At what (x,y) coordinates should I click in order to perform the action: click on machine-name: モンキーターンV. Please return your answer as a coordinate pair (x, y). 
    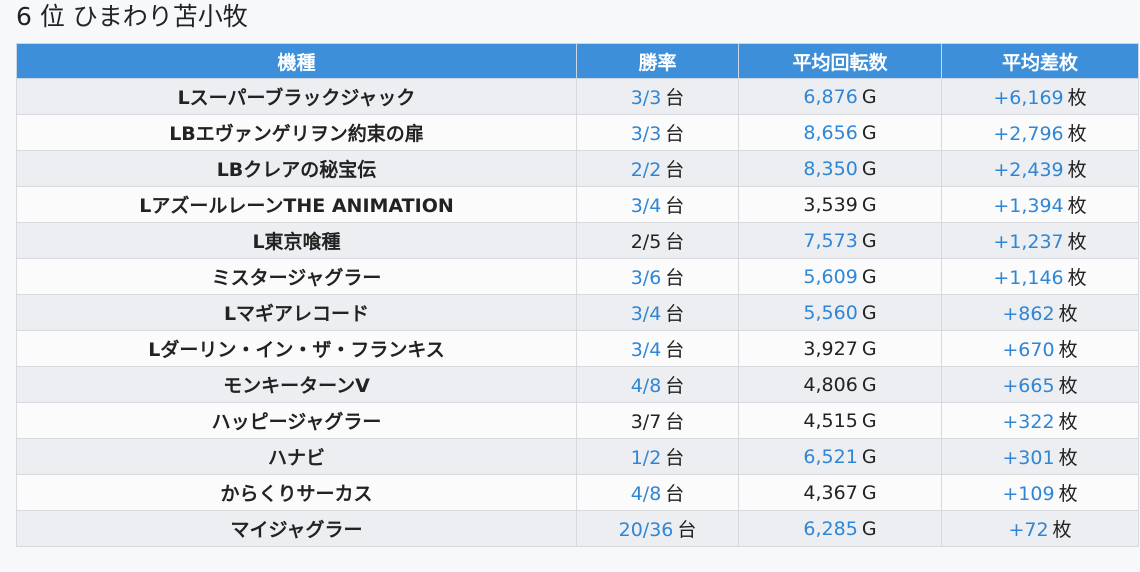
    Looking at the image, I should click on (296, 384).